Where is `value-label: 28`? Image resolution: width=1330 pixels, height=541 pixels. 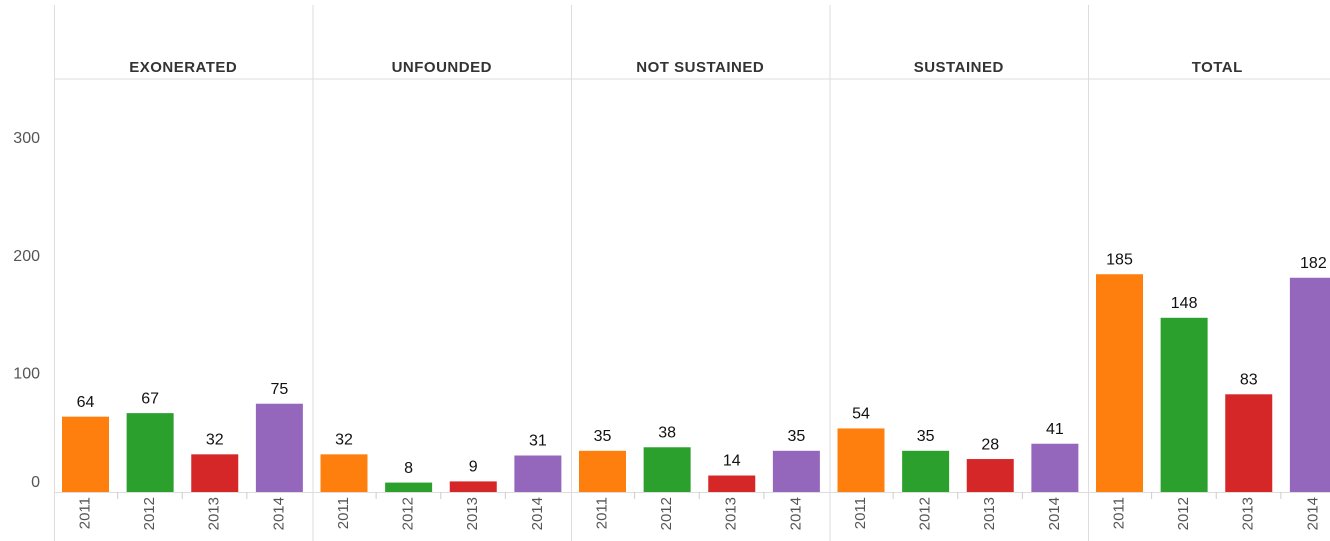
value-label: 28 is located at coordinates (990, 444).